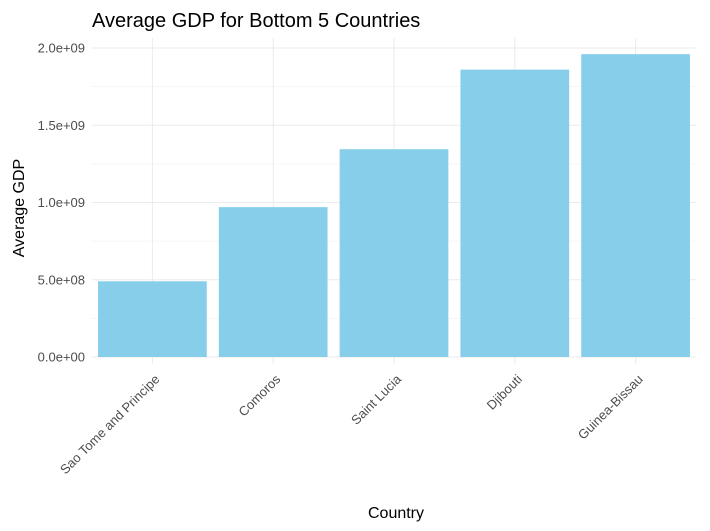 The width and height of the screenshot is (710, 531). I want to click on y-tick-label: 2.0e+09, so click(61, 48).